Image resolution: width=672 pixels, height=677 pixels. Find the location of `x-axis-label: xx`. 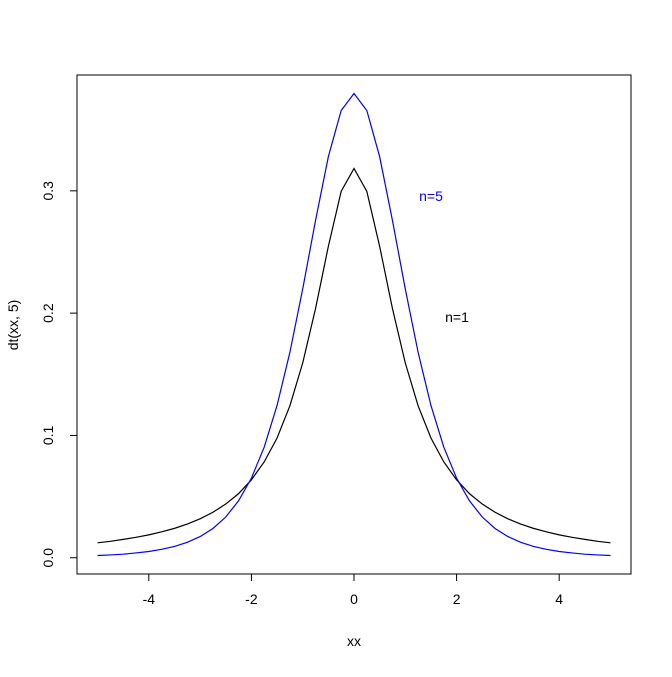

x-axis-label: xx is located at coordinates (354, 641).